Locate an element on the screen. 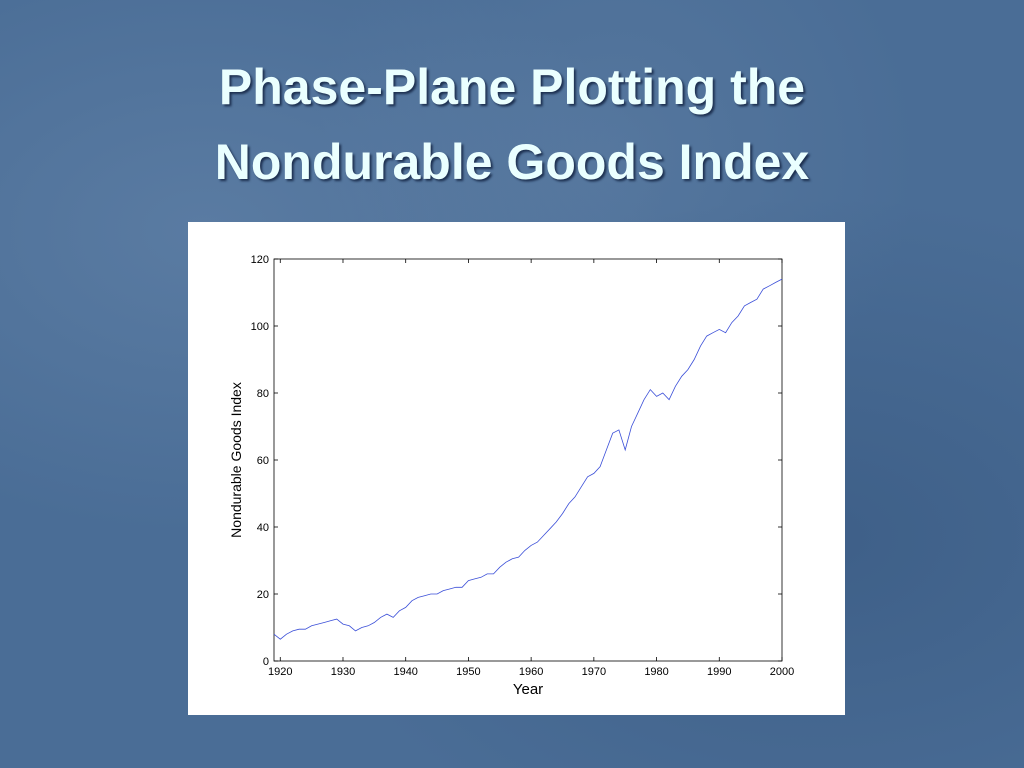 This screenshot has width=1024, height=768. y-tick-label: 100 is located at coordinates (260, 327).